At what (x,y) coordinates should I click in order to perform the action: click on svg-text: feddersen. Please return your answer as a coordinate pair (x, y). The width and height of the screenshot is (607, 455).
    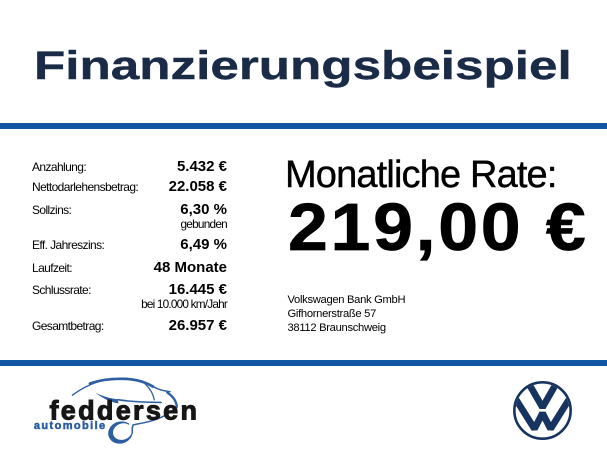
    Looking at the image, I should click on (125, 410).